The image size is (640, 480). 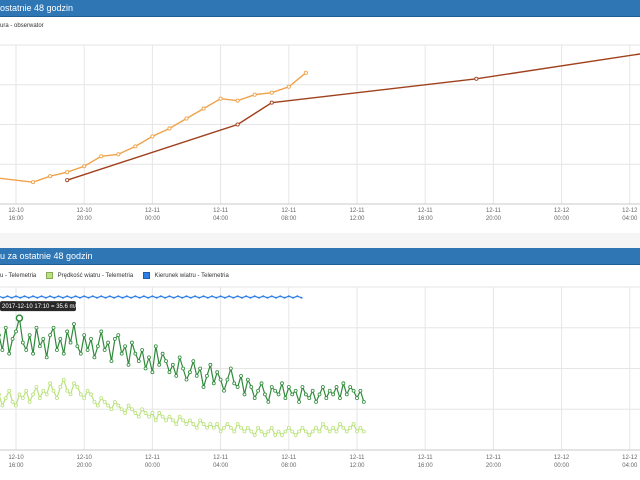 I want to click on x-tick-time: 16:00, so click(x=16, y=466).